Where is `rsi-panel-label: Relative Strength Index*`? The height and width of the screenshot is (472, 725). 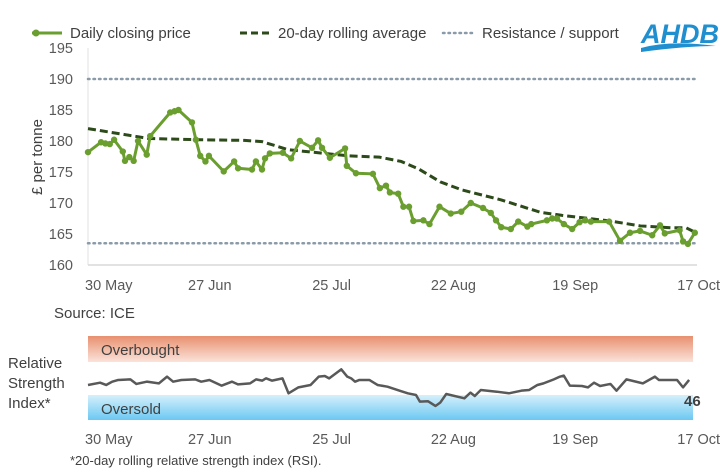 rsi-panel-label: Relative Strength Index* is located at coordinates (36, 383).